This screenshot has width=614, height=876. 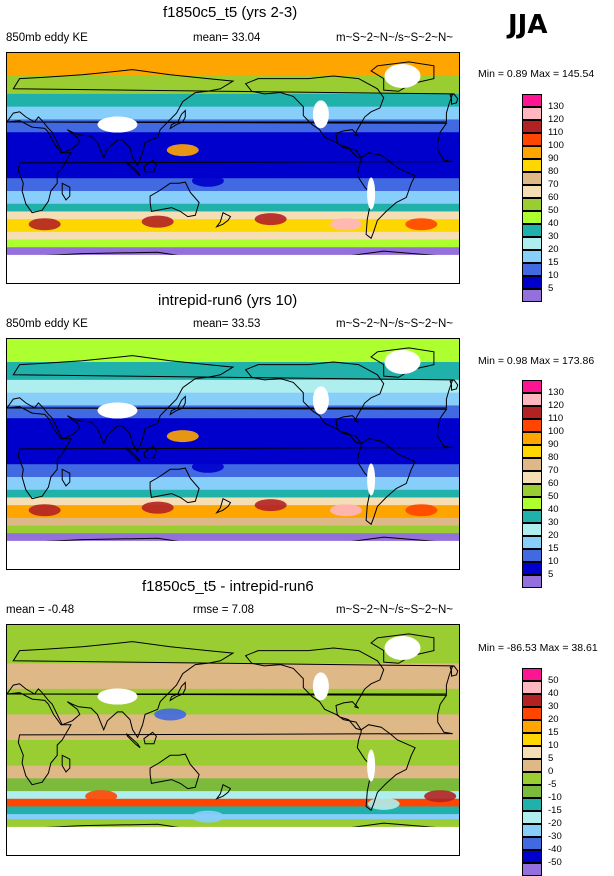 I want to click on colorbar-label: -40, so click(x=555, y=849).